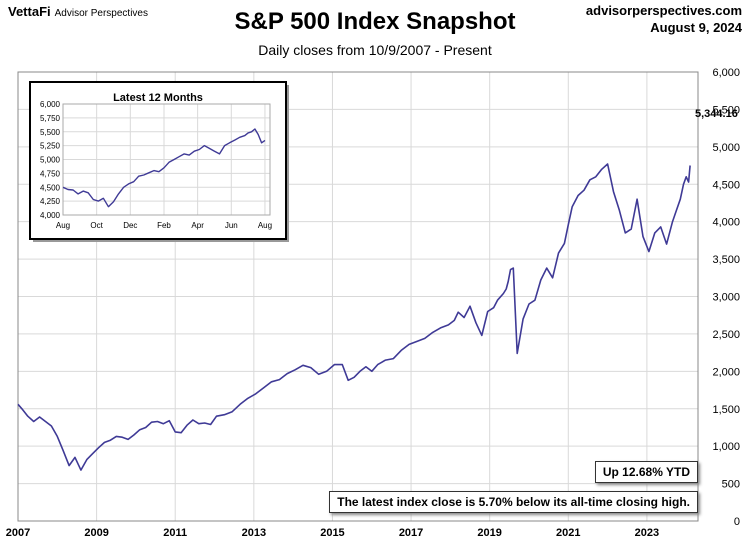 This screenshot has height=544, width=750. I want to click on brand-tagline: Advisor Perspectives, so click(101, 13).